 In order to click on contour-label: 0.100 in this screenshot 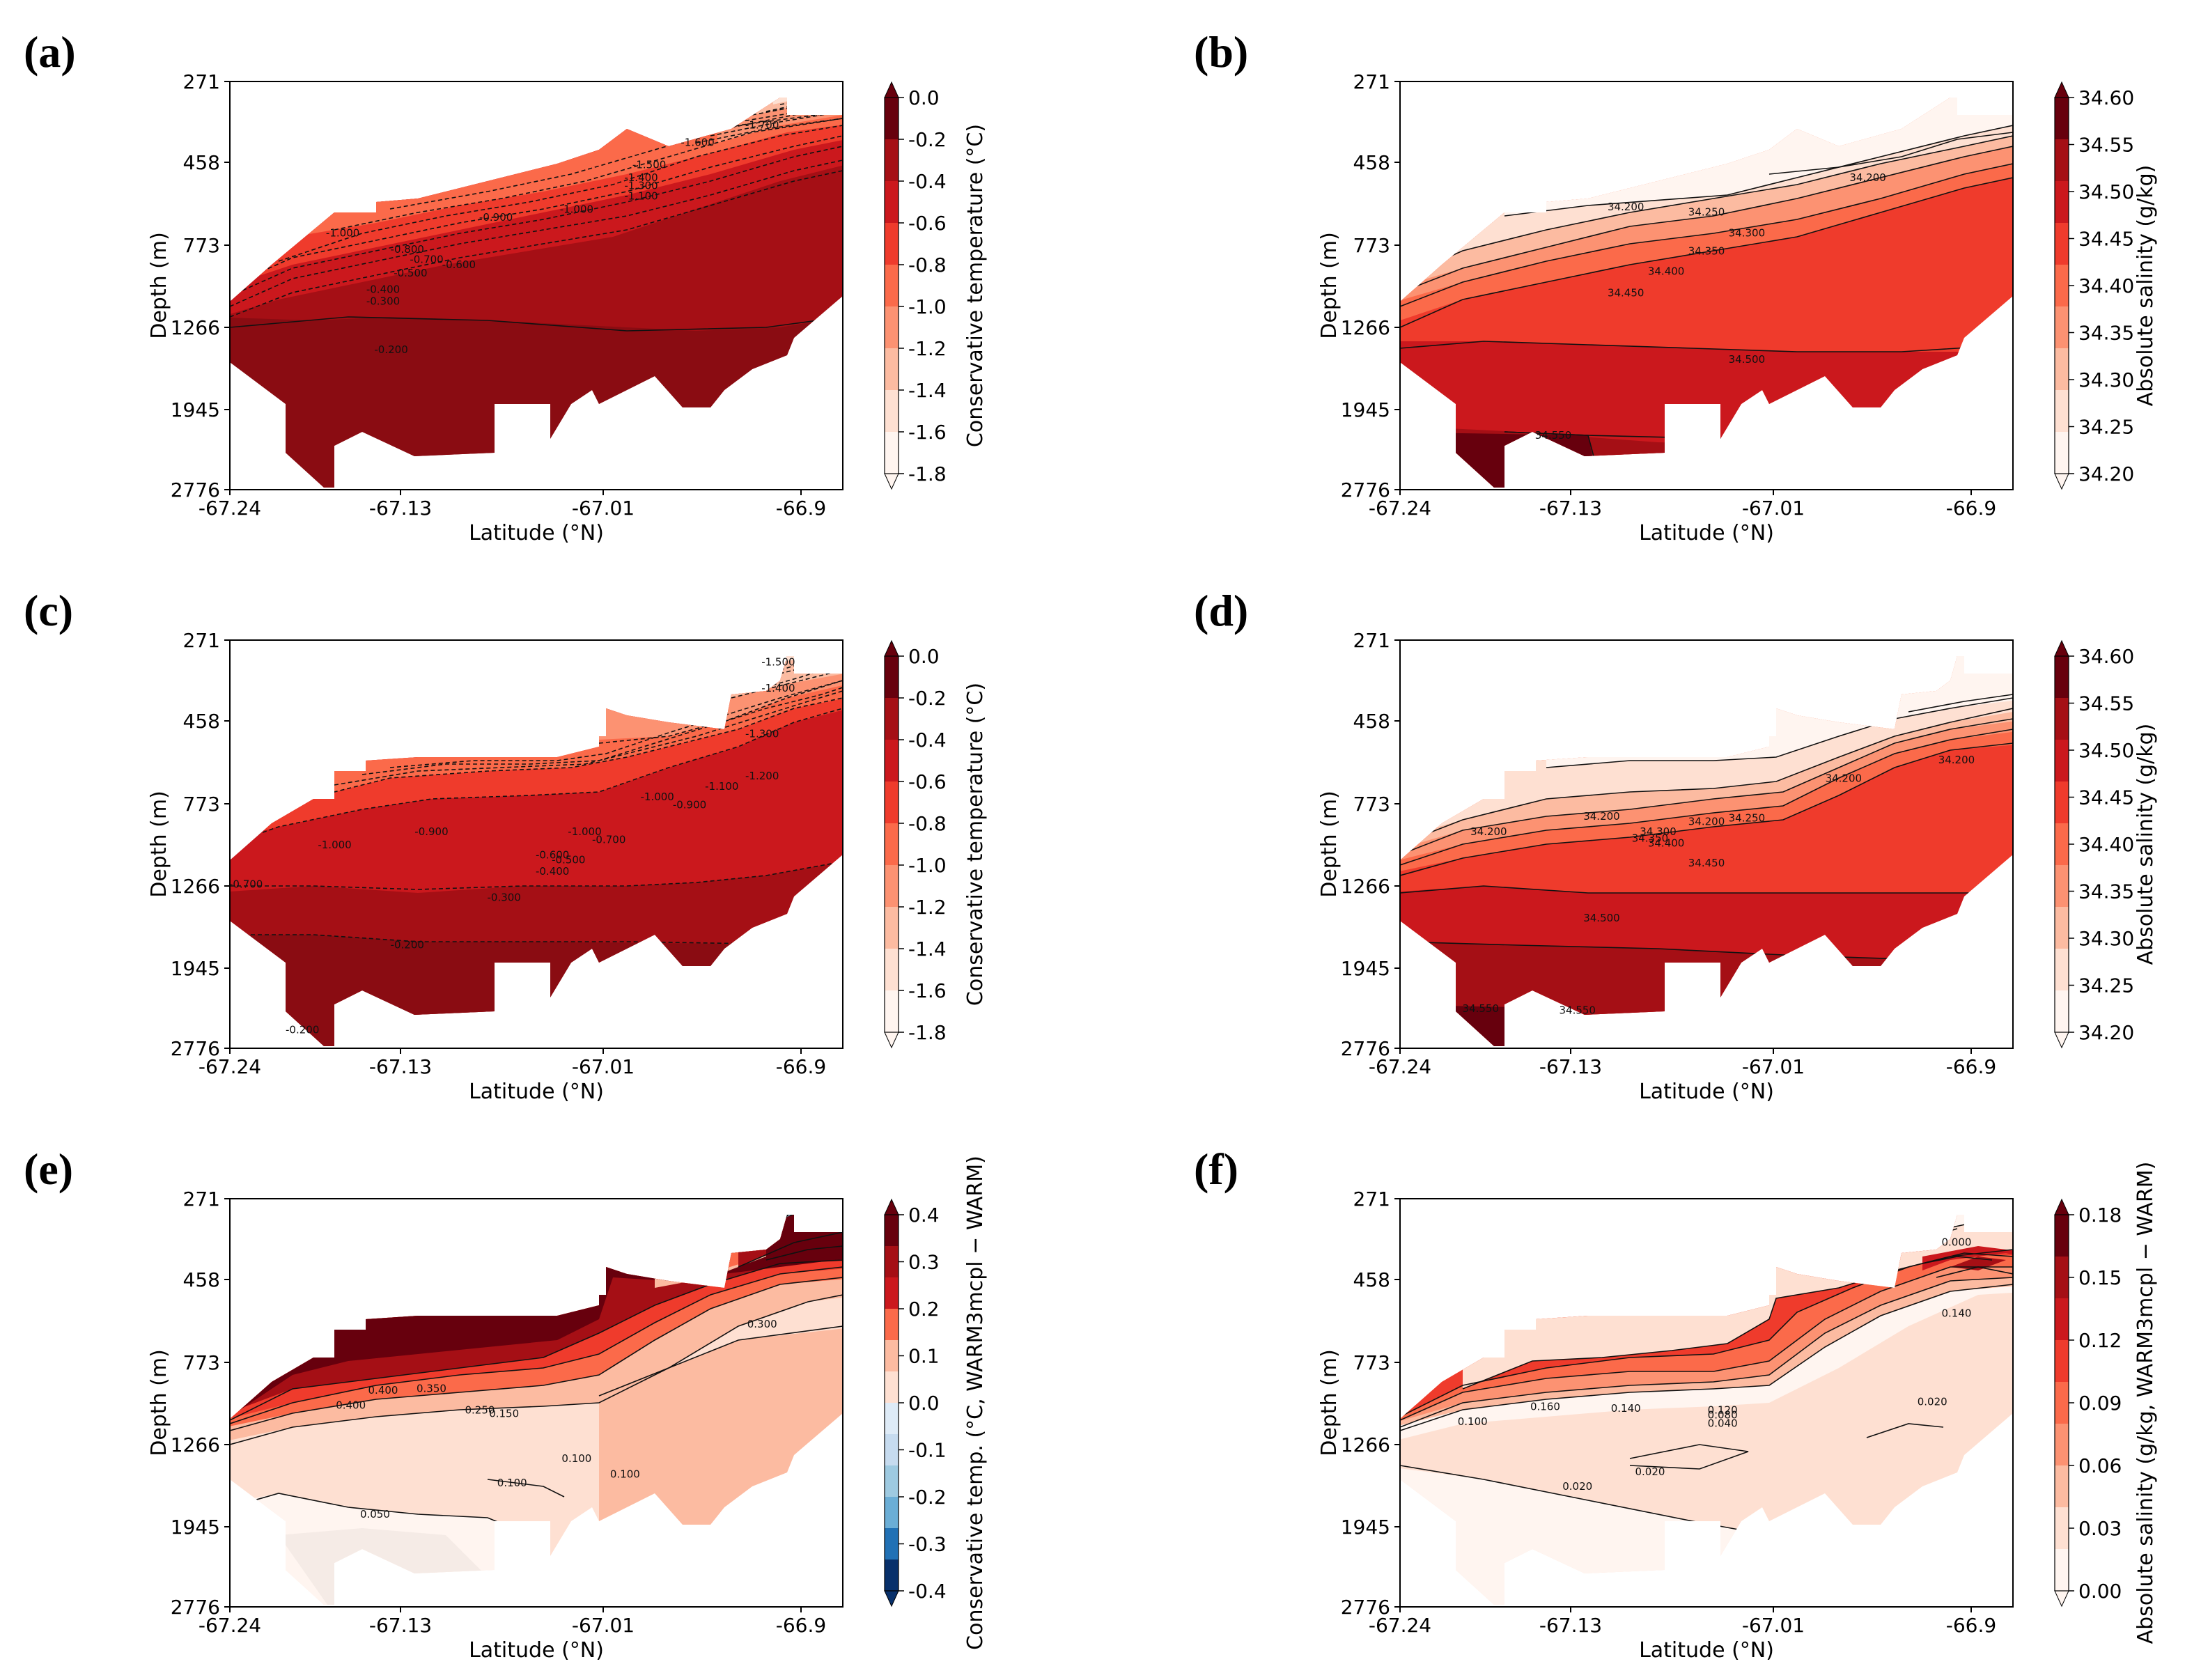, I will do `click(512, 1483)`.